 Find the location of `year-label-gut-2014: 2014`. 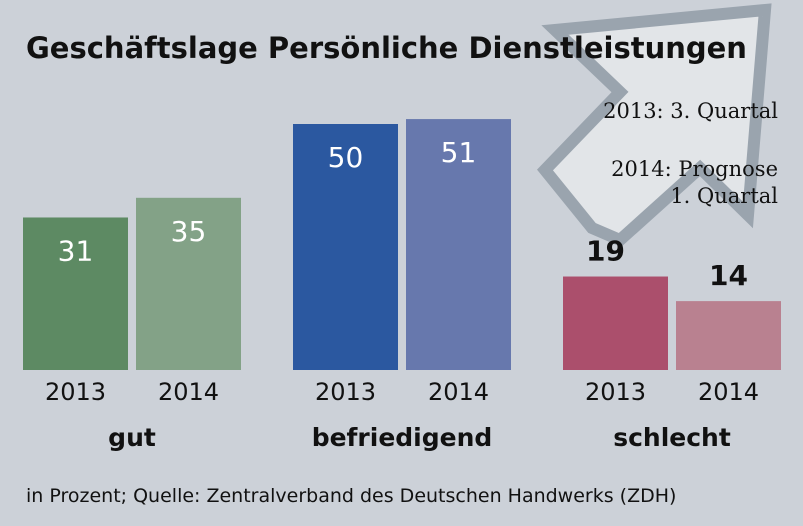

year-label-gut-2014: 2014 is located at coordinates (188, 392).